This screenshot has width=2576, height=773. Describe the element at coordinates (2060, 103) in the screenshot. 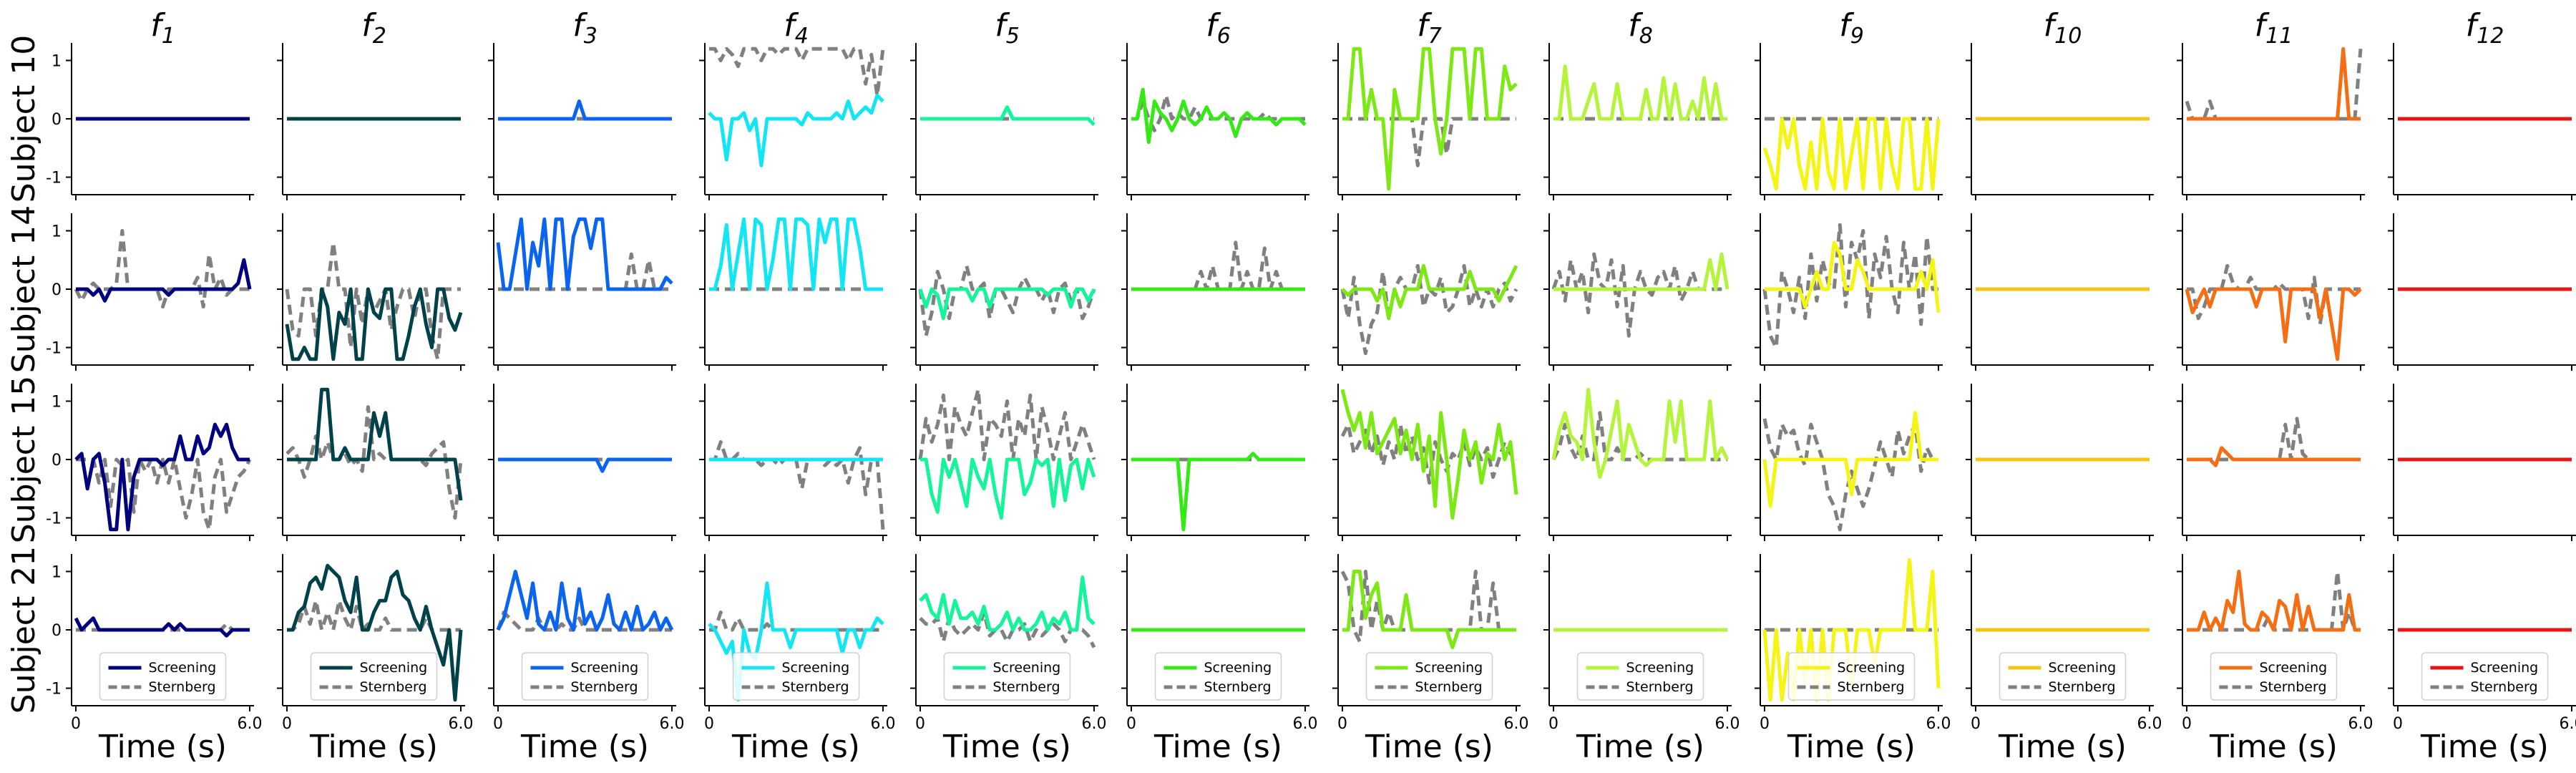

I see `panel-1-10: f10` at that location.